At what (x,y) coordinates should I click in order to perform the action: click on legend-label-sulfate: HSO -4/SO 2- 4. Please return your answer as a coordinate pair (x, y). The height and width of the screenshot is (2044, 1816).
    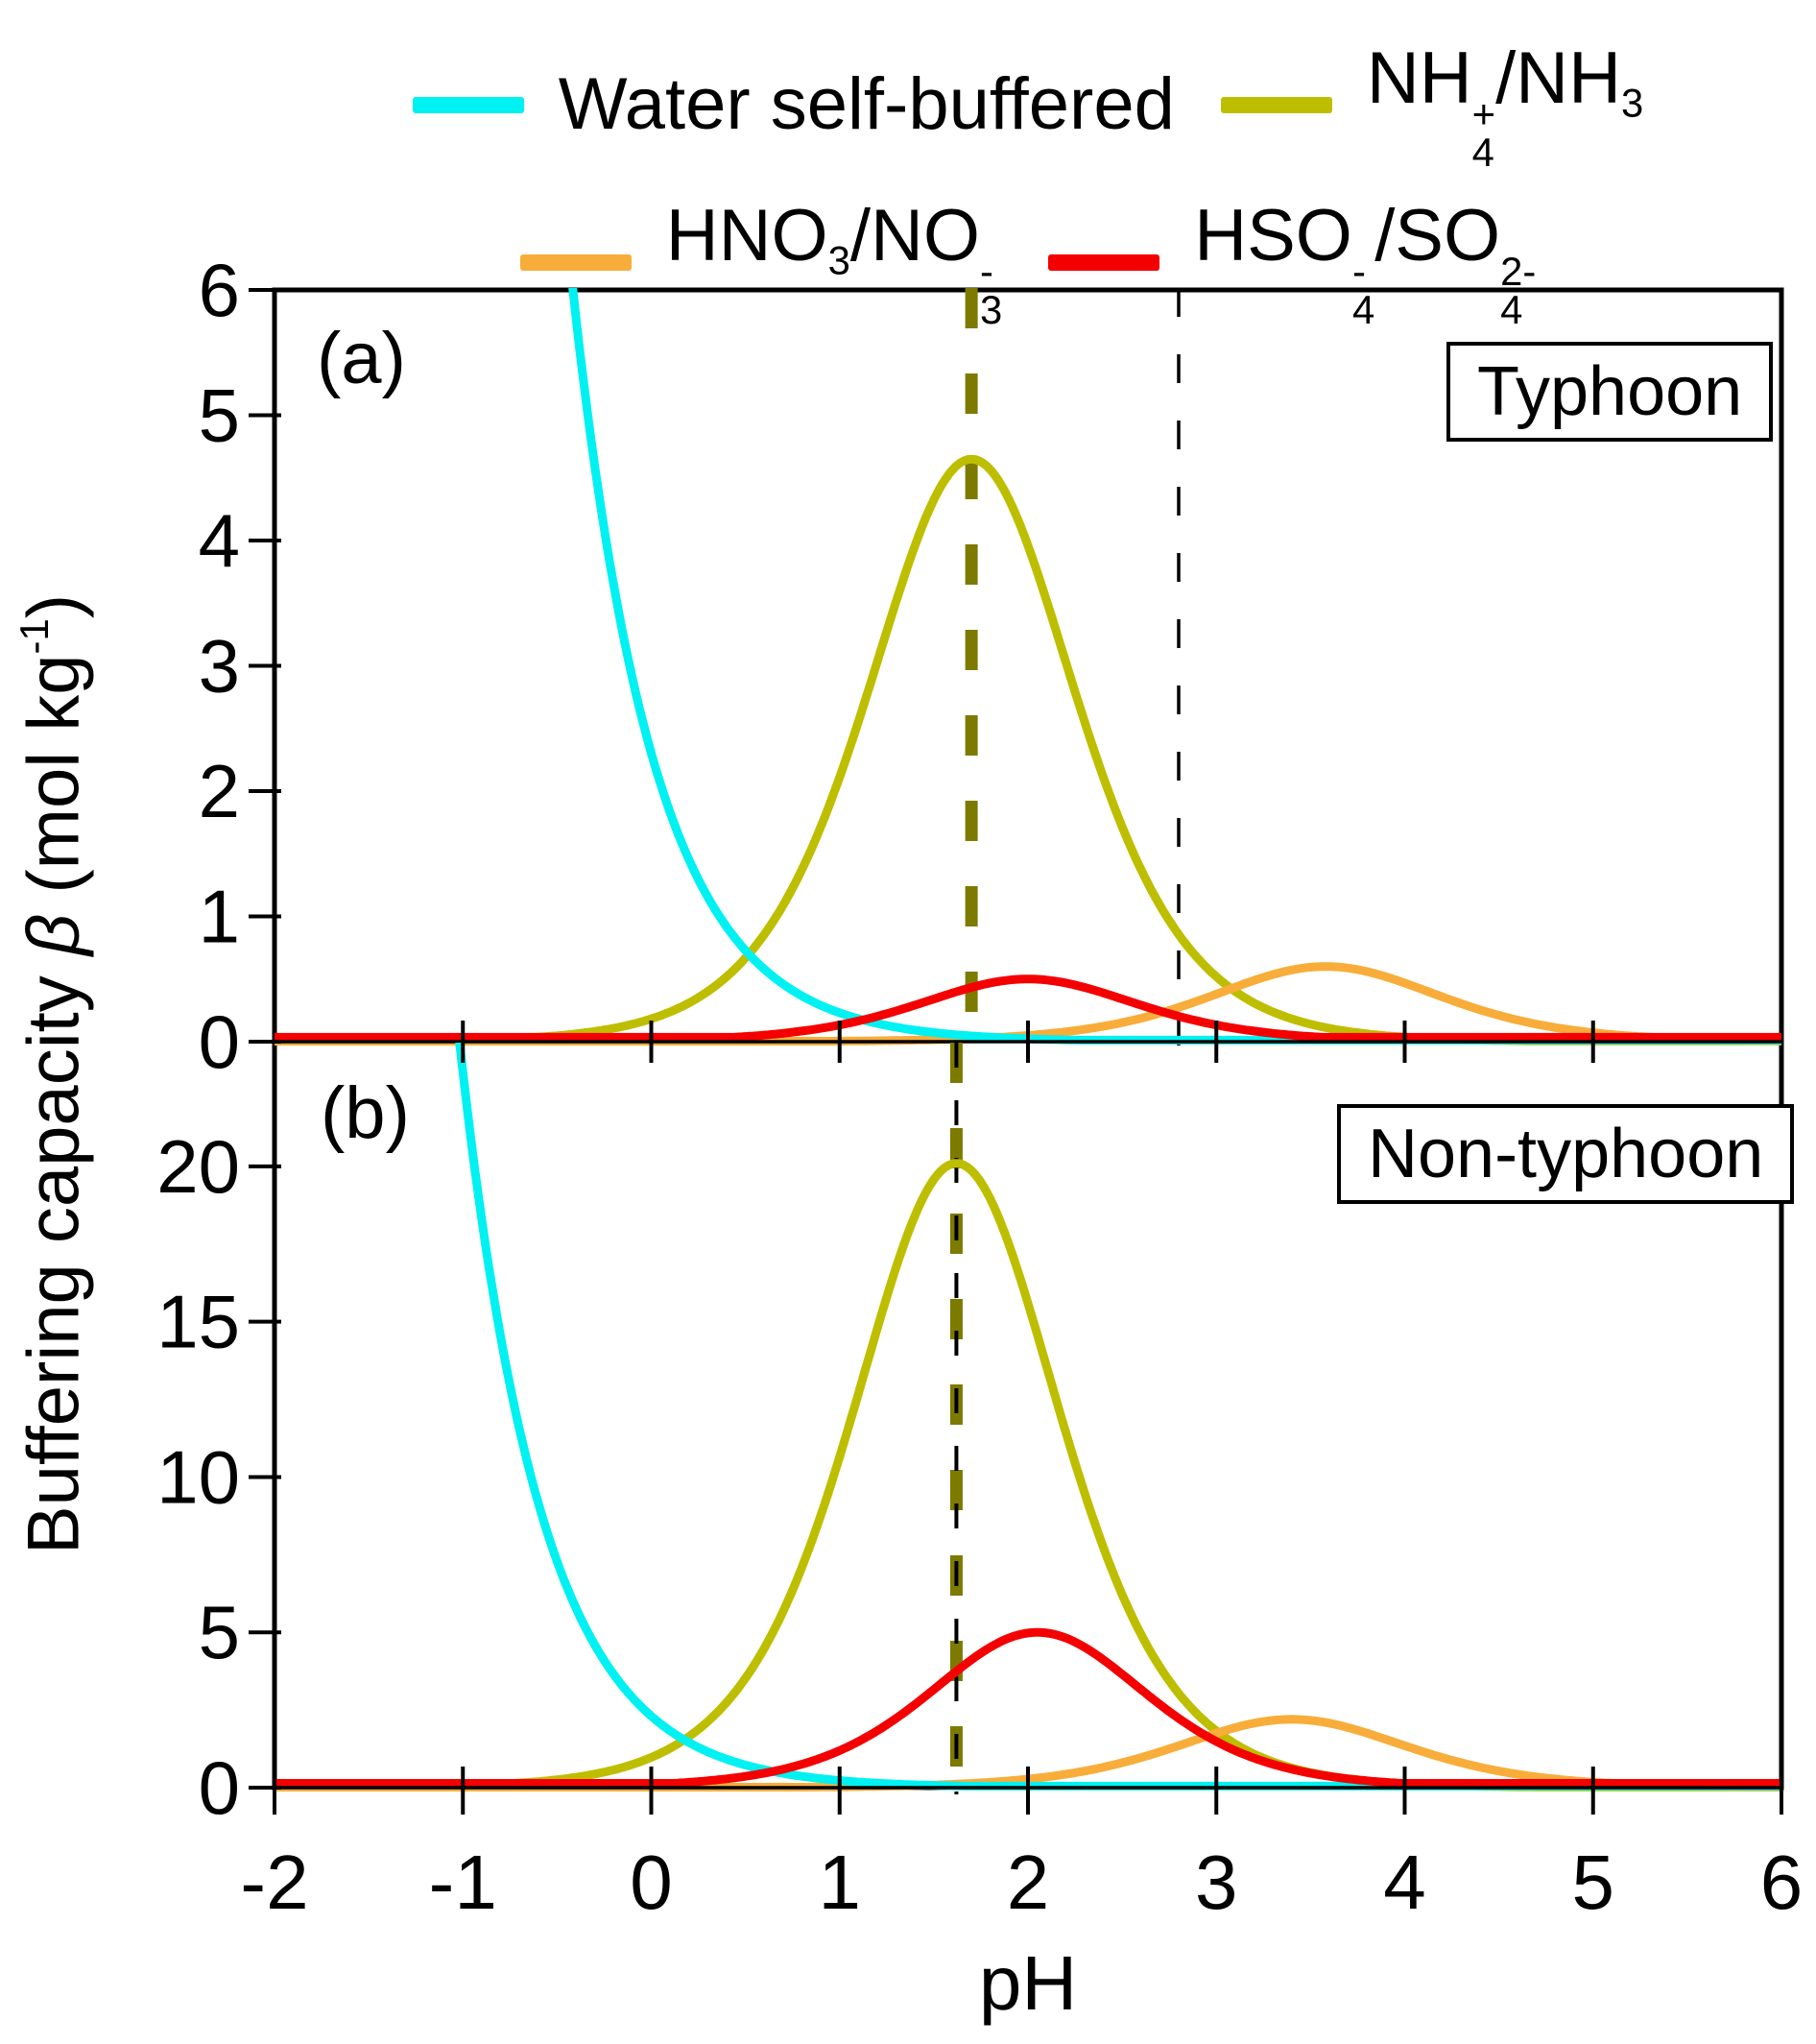
    Looking at the image, I should click on (1365, 263).